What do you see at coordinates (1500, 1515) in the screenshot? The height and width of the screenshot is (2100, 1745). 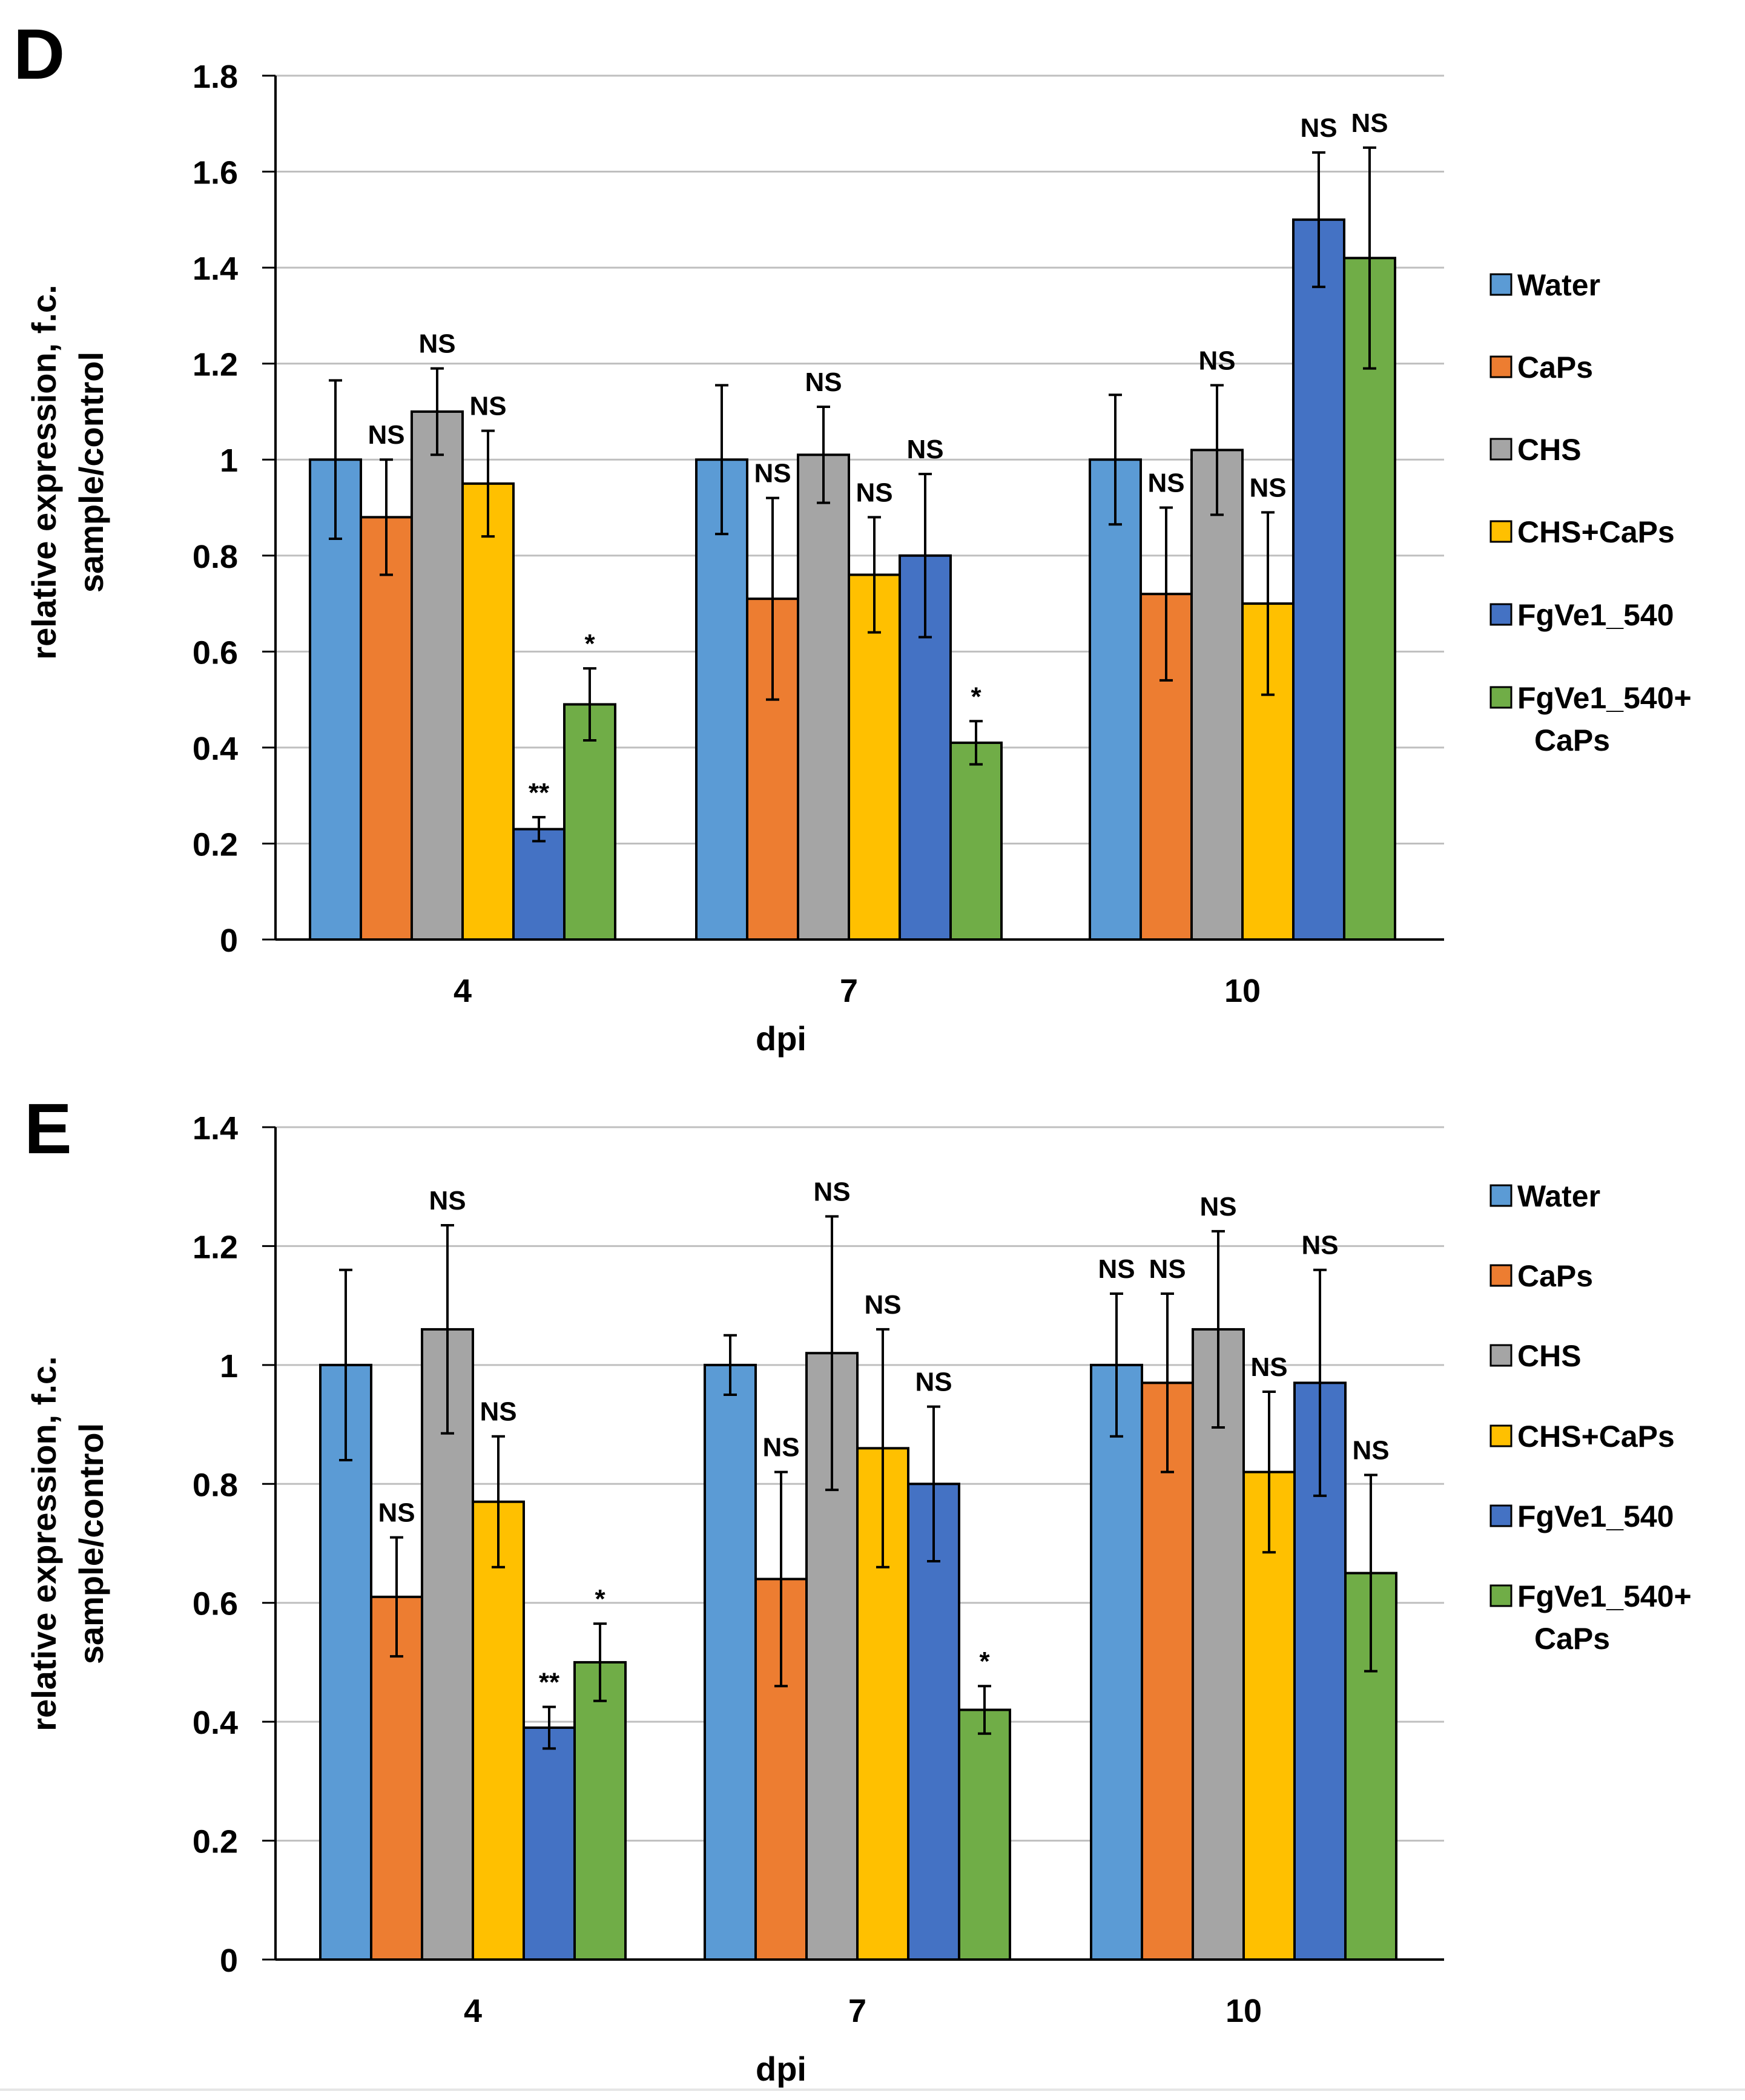 I see `legend-swatch-fgve1` at bounding box center [1500, 1515].